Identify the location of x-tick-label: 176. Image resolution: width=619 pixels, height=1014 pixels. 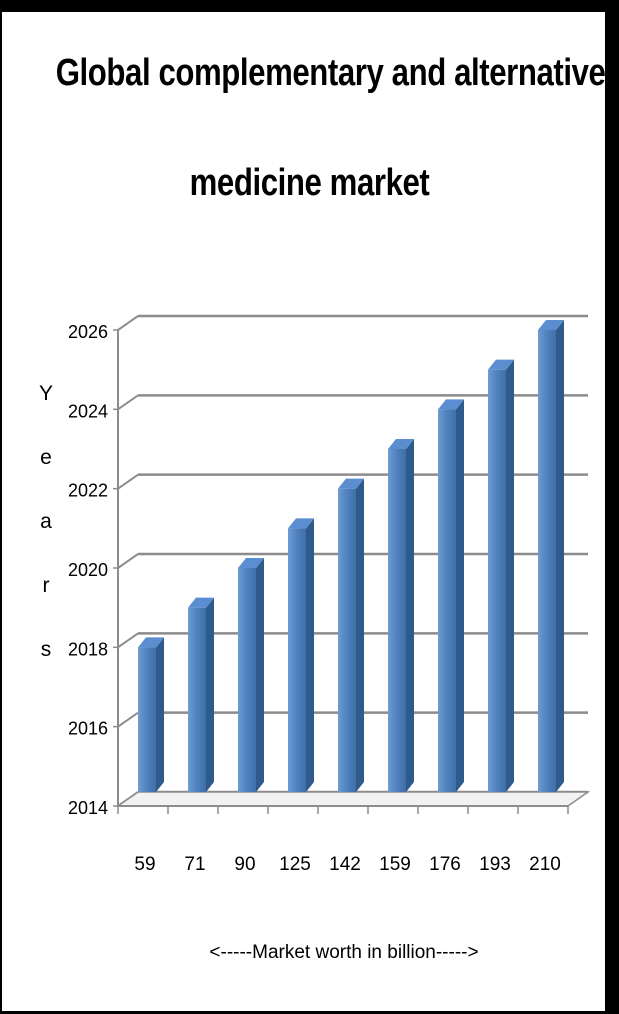
(445, 864).